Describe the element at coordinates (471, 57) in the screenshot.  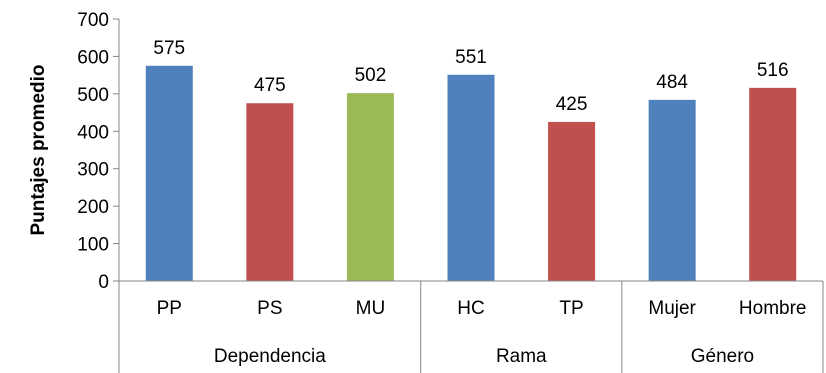
I see `data-label: 551` at that location.